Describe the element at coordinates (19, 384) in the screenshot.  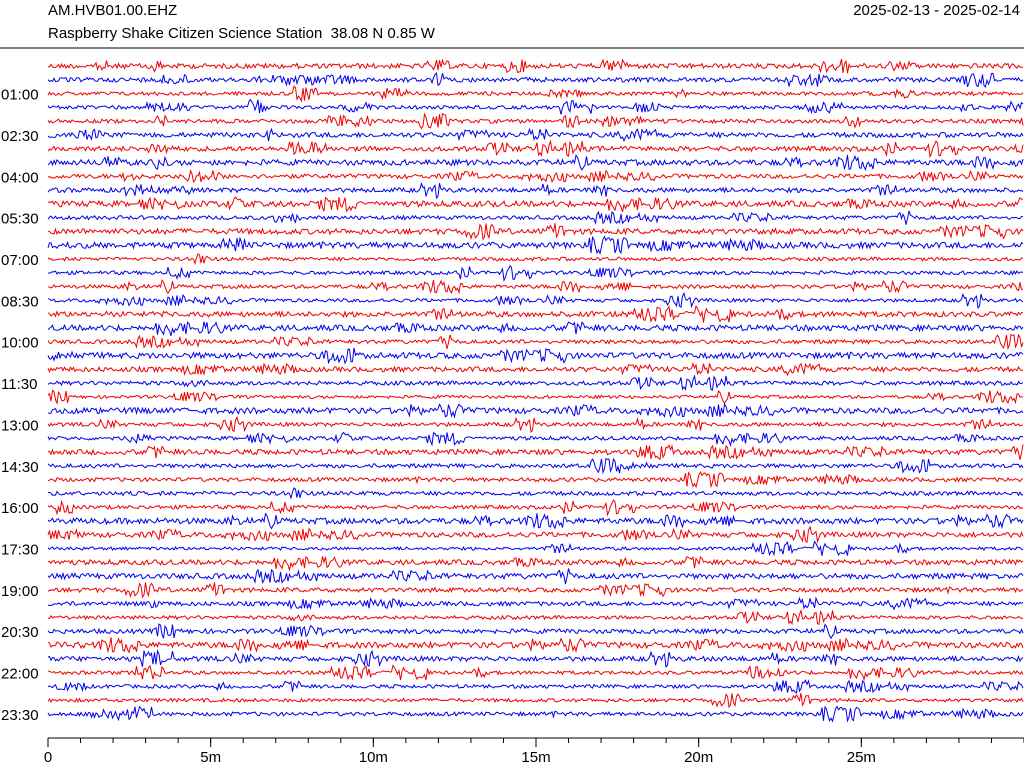
I see `row-time-label: 11:30` at that location.